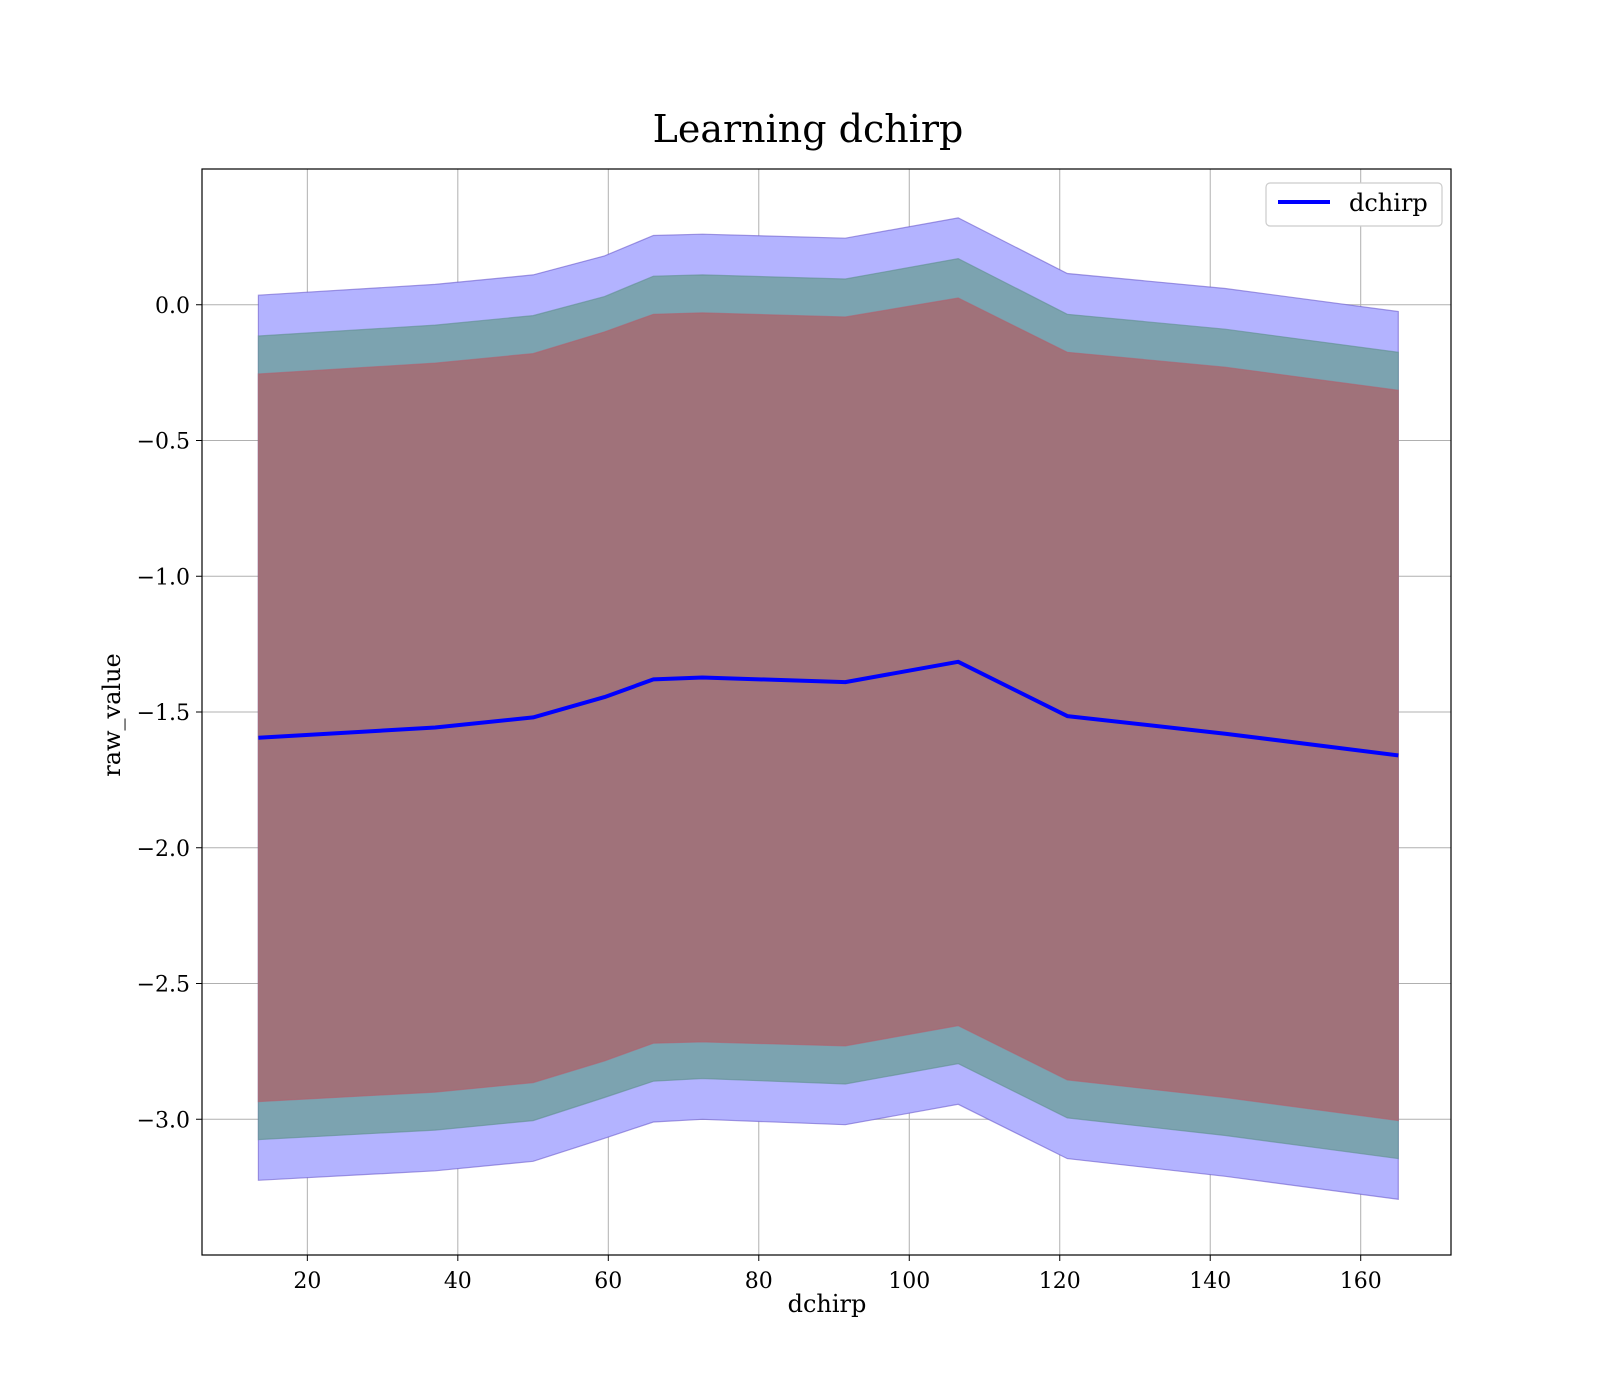 Image resolution: width=1600 pixels, height=1400 pixels. I want to click on y-tick-label: −1.0, so click(163, 577).